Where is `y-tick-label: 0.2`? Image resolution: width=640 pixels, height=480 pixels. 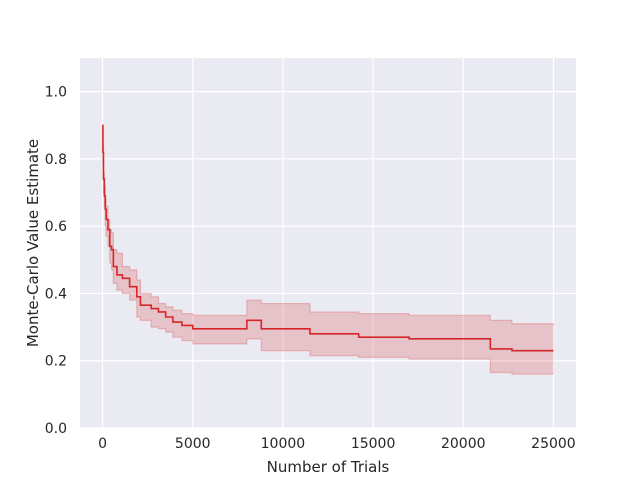
y-tick-label: 0.2 is located at coordinates (56, 362).